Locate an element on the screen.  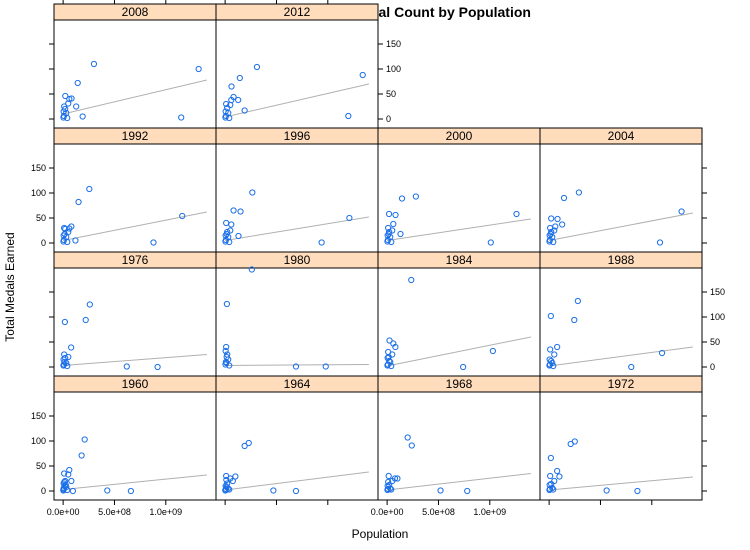
trend-line-1988 is located at coordinates (621, 356).